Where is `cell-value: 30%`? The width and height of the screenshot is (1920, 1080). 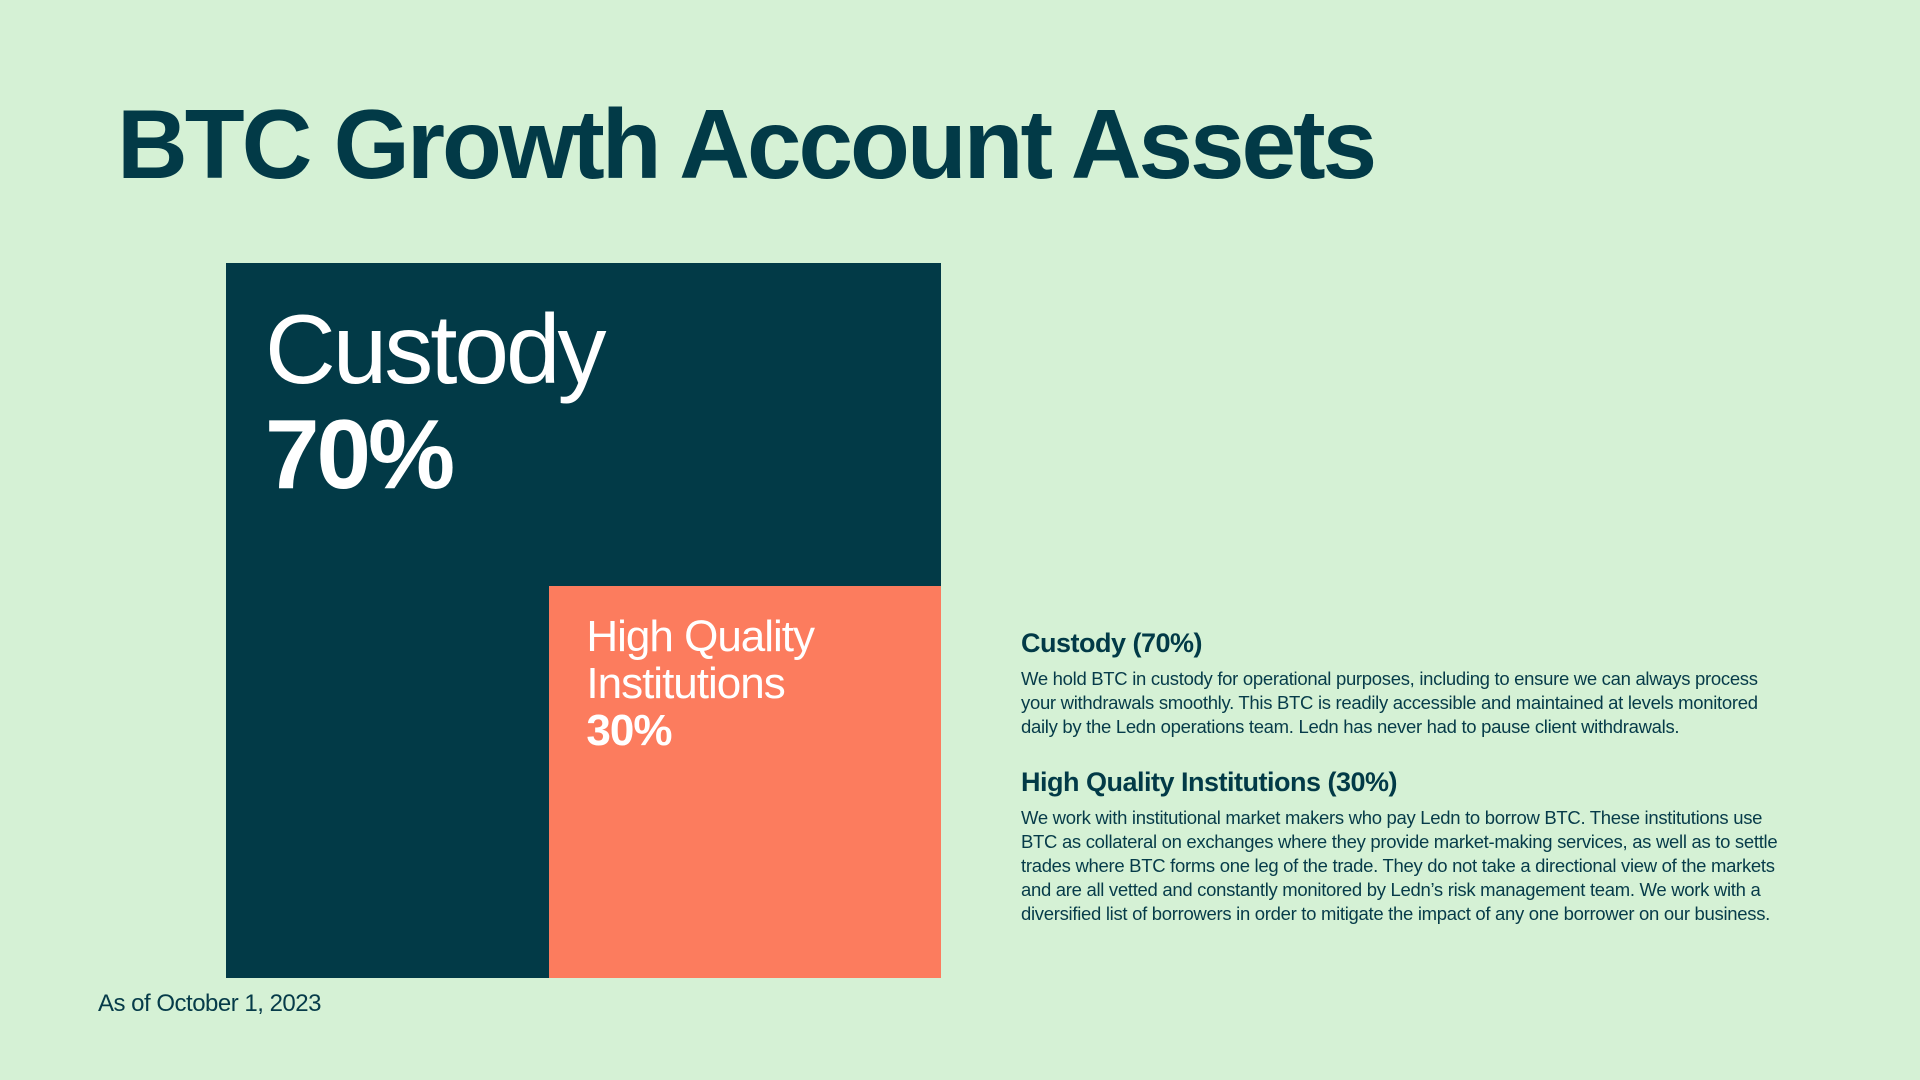 cell-value: 30% is located at coordinates (629, 730).